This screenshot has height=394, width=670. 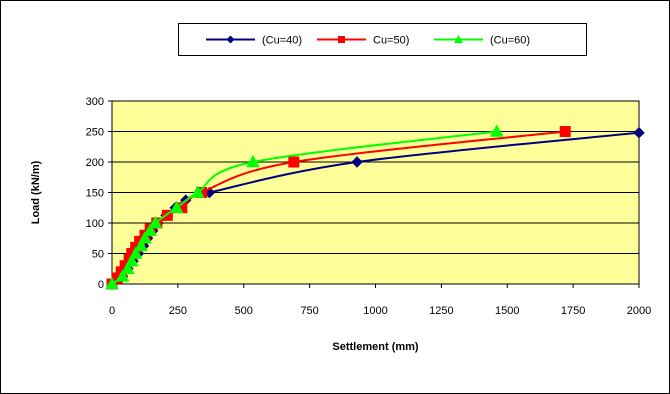 I want to click on x-tick-label: 0, so click(x=112, y=311).